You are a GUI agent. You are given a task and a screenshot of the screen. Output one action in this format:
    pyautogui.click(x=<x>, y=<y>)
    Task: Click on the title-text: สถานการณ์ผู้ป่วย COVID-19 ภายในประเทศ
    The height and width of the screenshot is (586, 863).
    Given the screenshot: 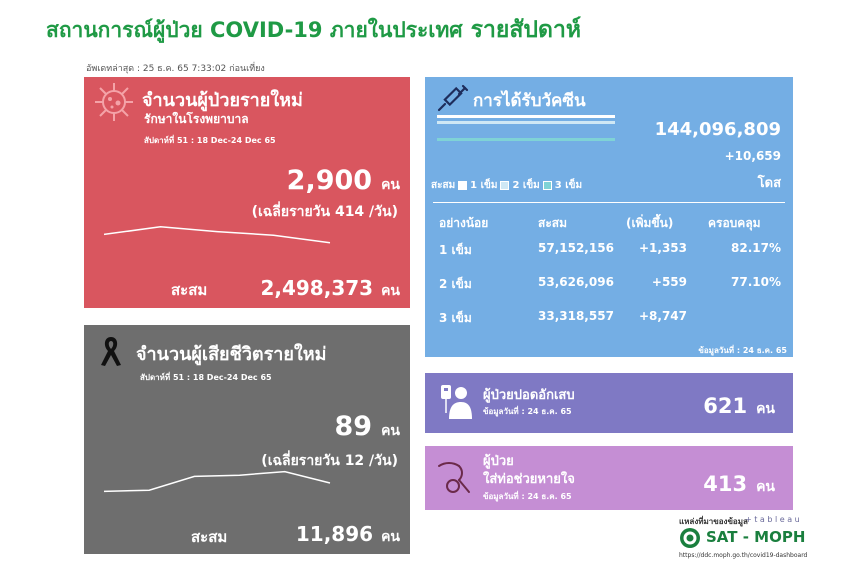 What is the action you would take?
    pyautogui.click(x=254, y=30)
    